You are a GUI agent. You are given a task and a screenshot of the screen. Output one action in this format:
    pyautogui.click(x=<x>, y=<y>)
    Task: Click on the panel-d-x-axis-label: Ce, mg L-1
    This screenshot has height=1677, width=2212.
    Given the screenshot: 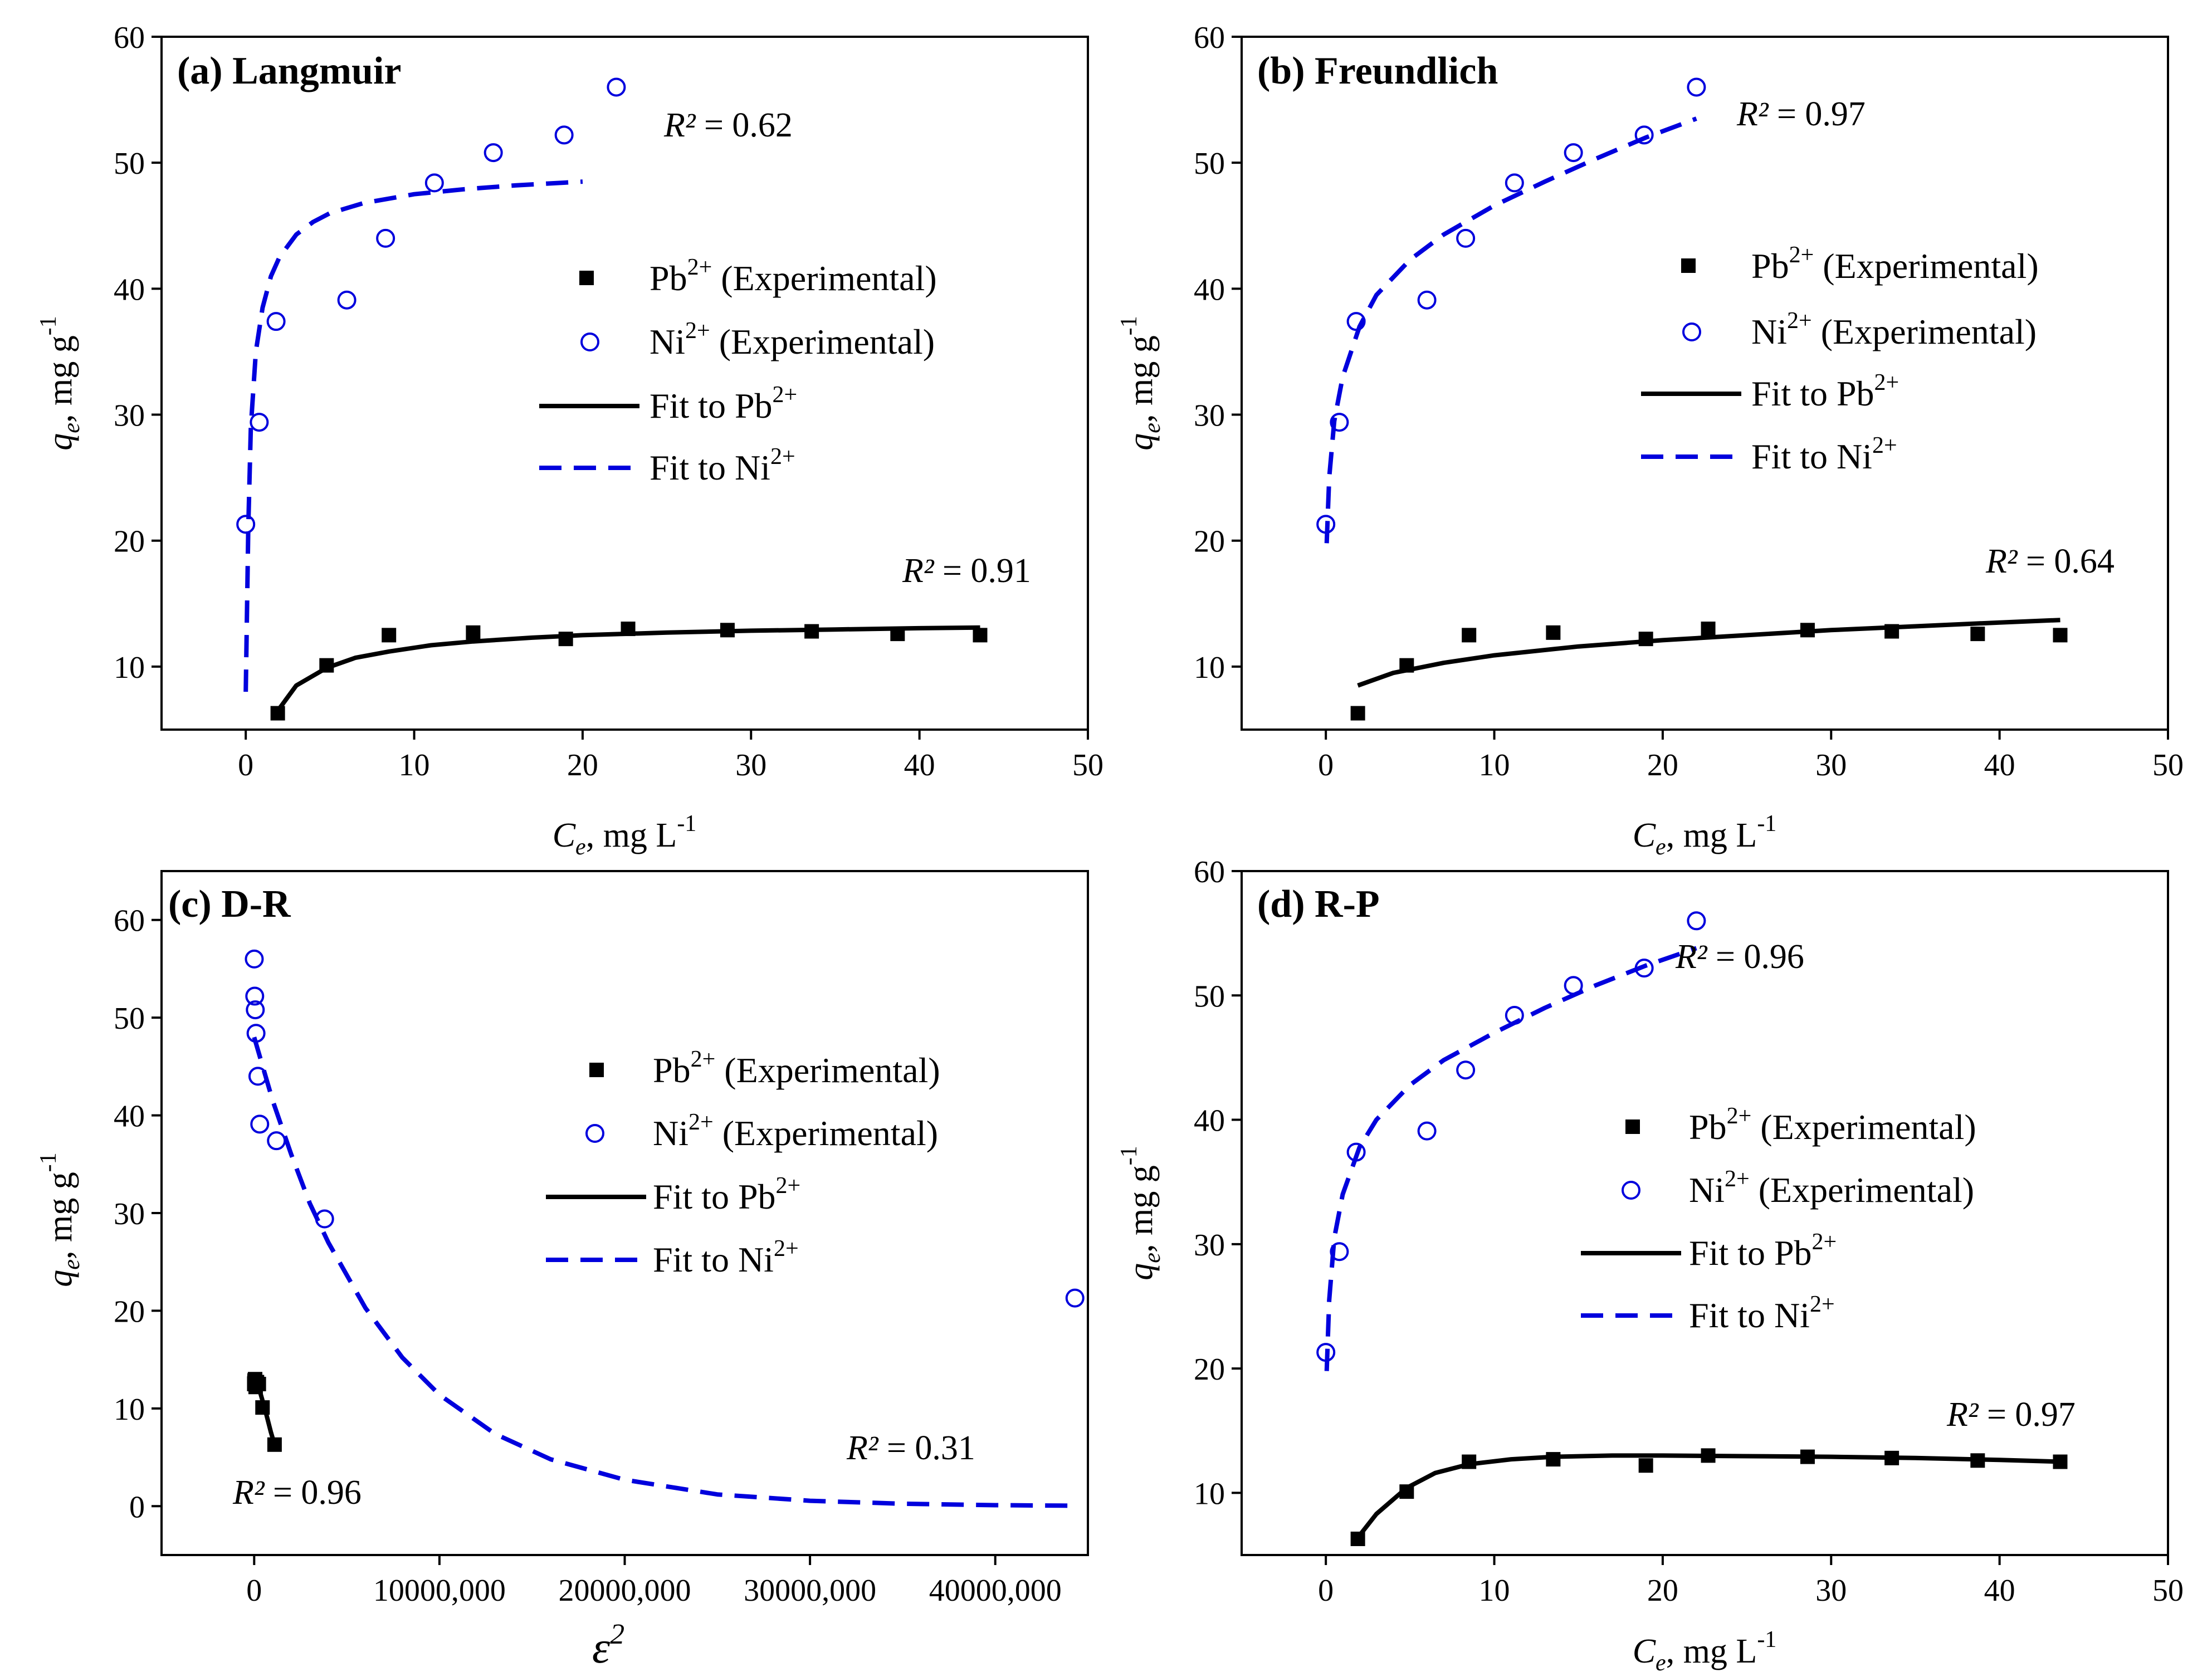 What is the action you would take?
    pyautogui.click(x=1705, y=1652)
    